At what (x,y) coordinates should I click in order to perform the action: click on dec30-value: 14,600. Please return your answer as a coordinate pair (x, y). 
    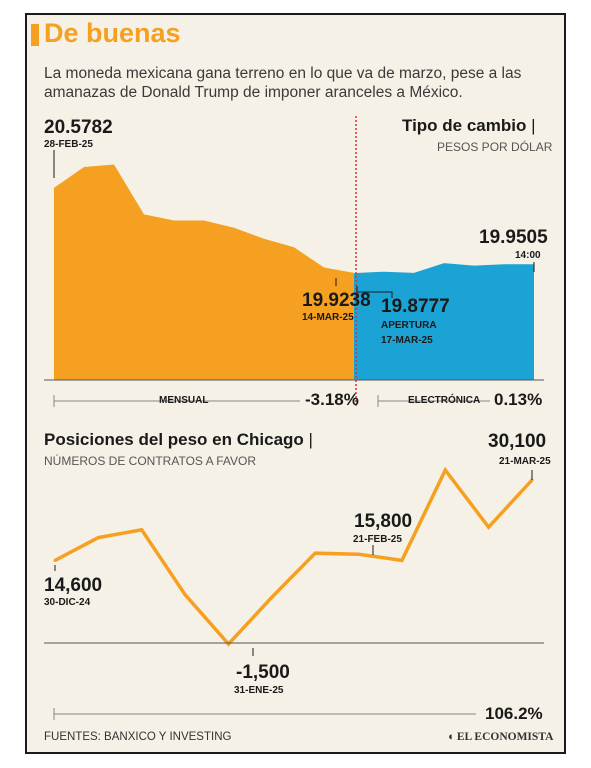
    Looking at the image, I should click on (73, 585).